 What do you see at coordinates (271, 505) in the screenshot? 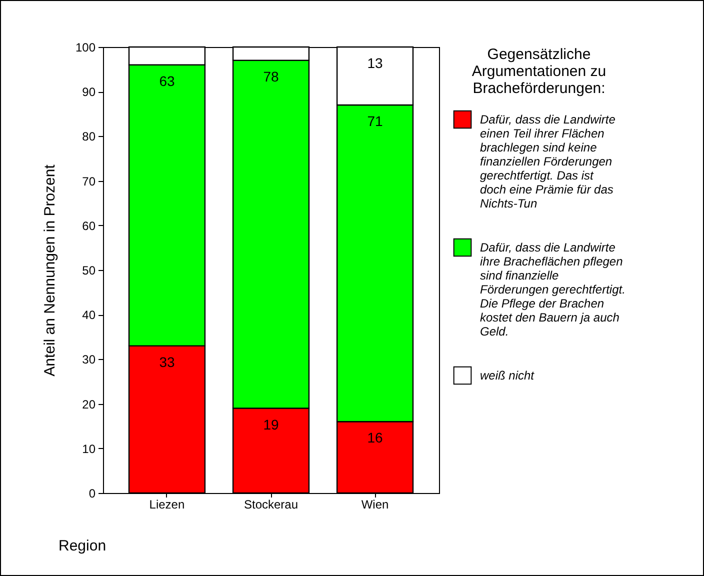
I see `x-tick-label: Stockerau` at bounding box center [271, 505].